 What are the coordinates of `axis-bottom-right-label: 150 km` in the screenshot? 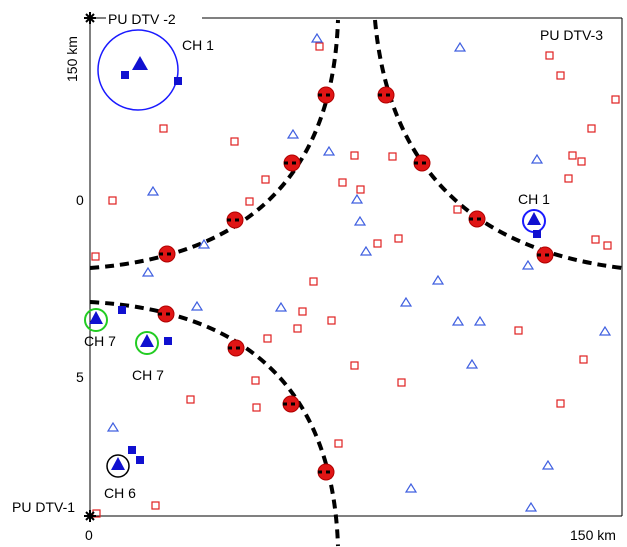 It's located at (593, 535).